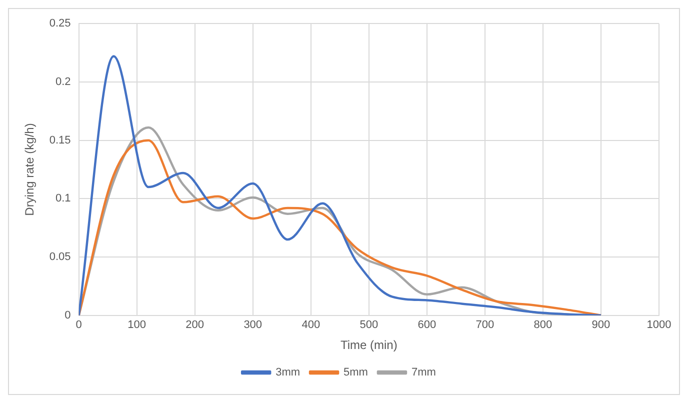 The image size is (686, 401). I want to click on legend-label: 7mm, so click(423, 372).